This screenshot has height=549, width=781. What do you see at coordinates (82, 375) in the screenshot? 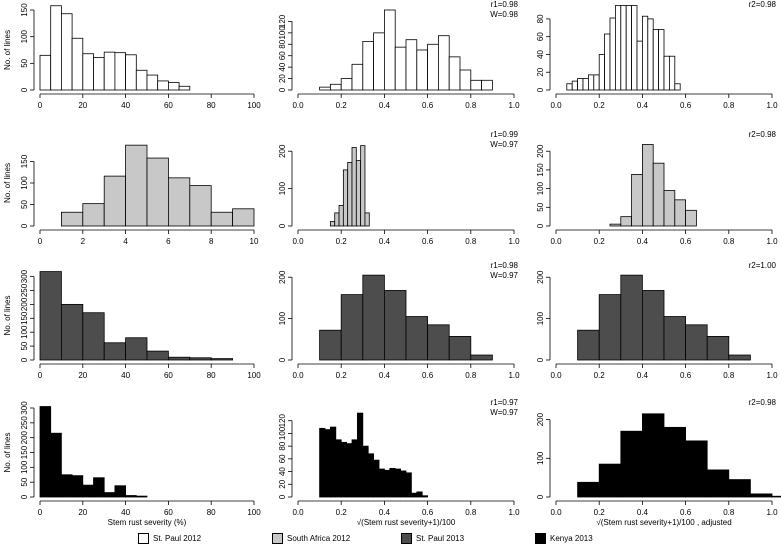
I see `x-tick-label: 20` at bounding box center [82, 375].